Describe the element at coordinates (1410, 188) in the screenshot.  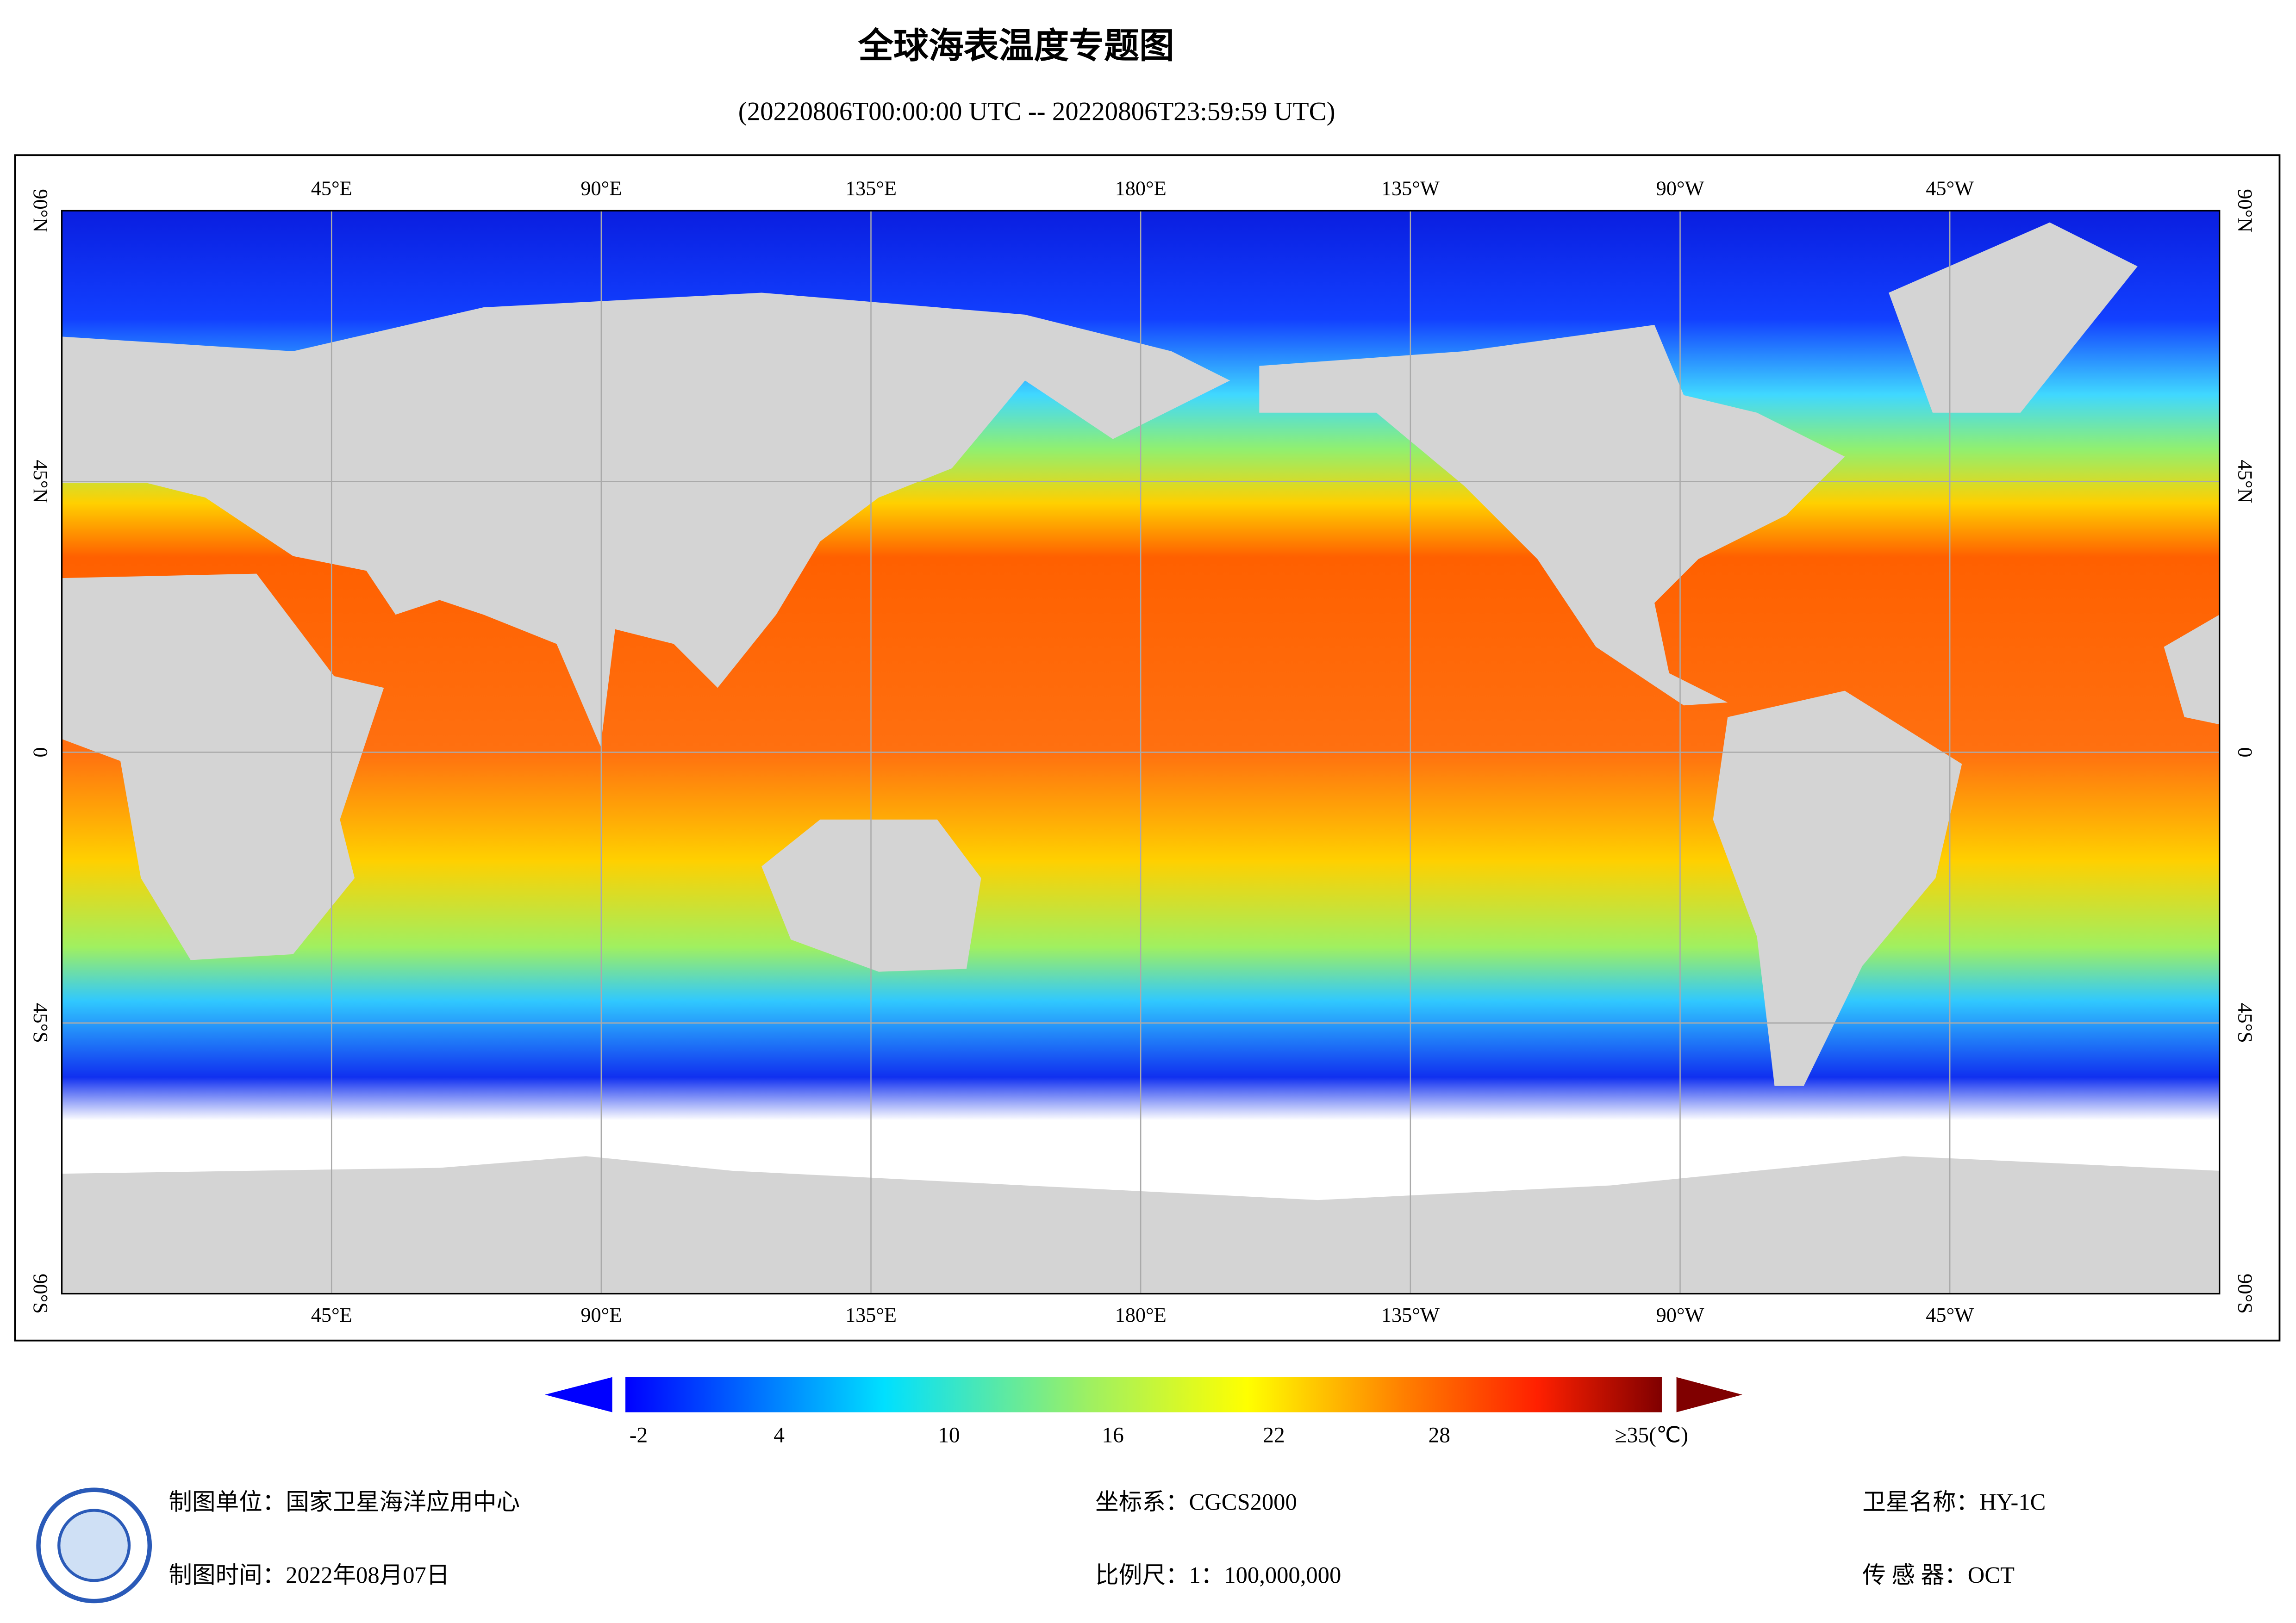
I see `longitude-label-top: 135°W` at that location.